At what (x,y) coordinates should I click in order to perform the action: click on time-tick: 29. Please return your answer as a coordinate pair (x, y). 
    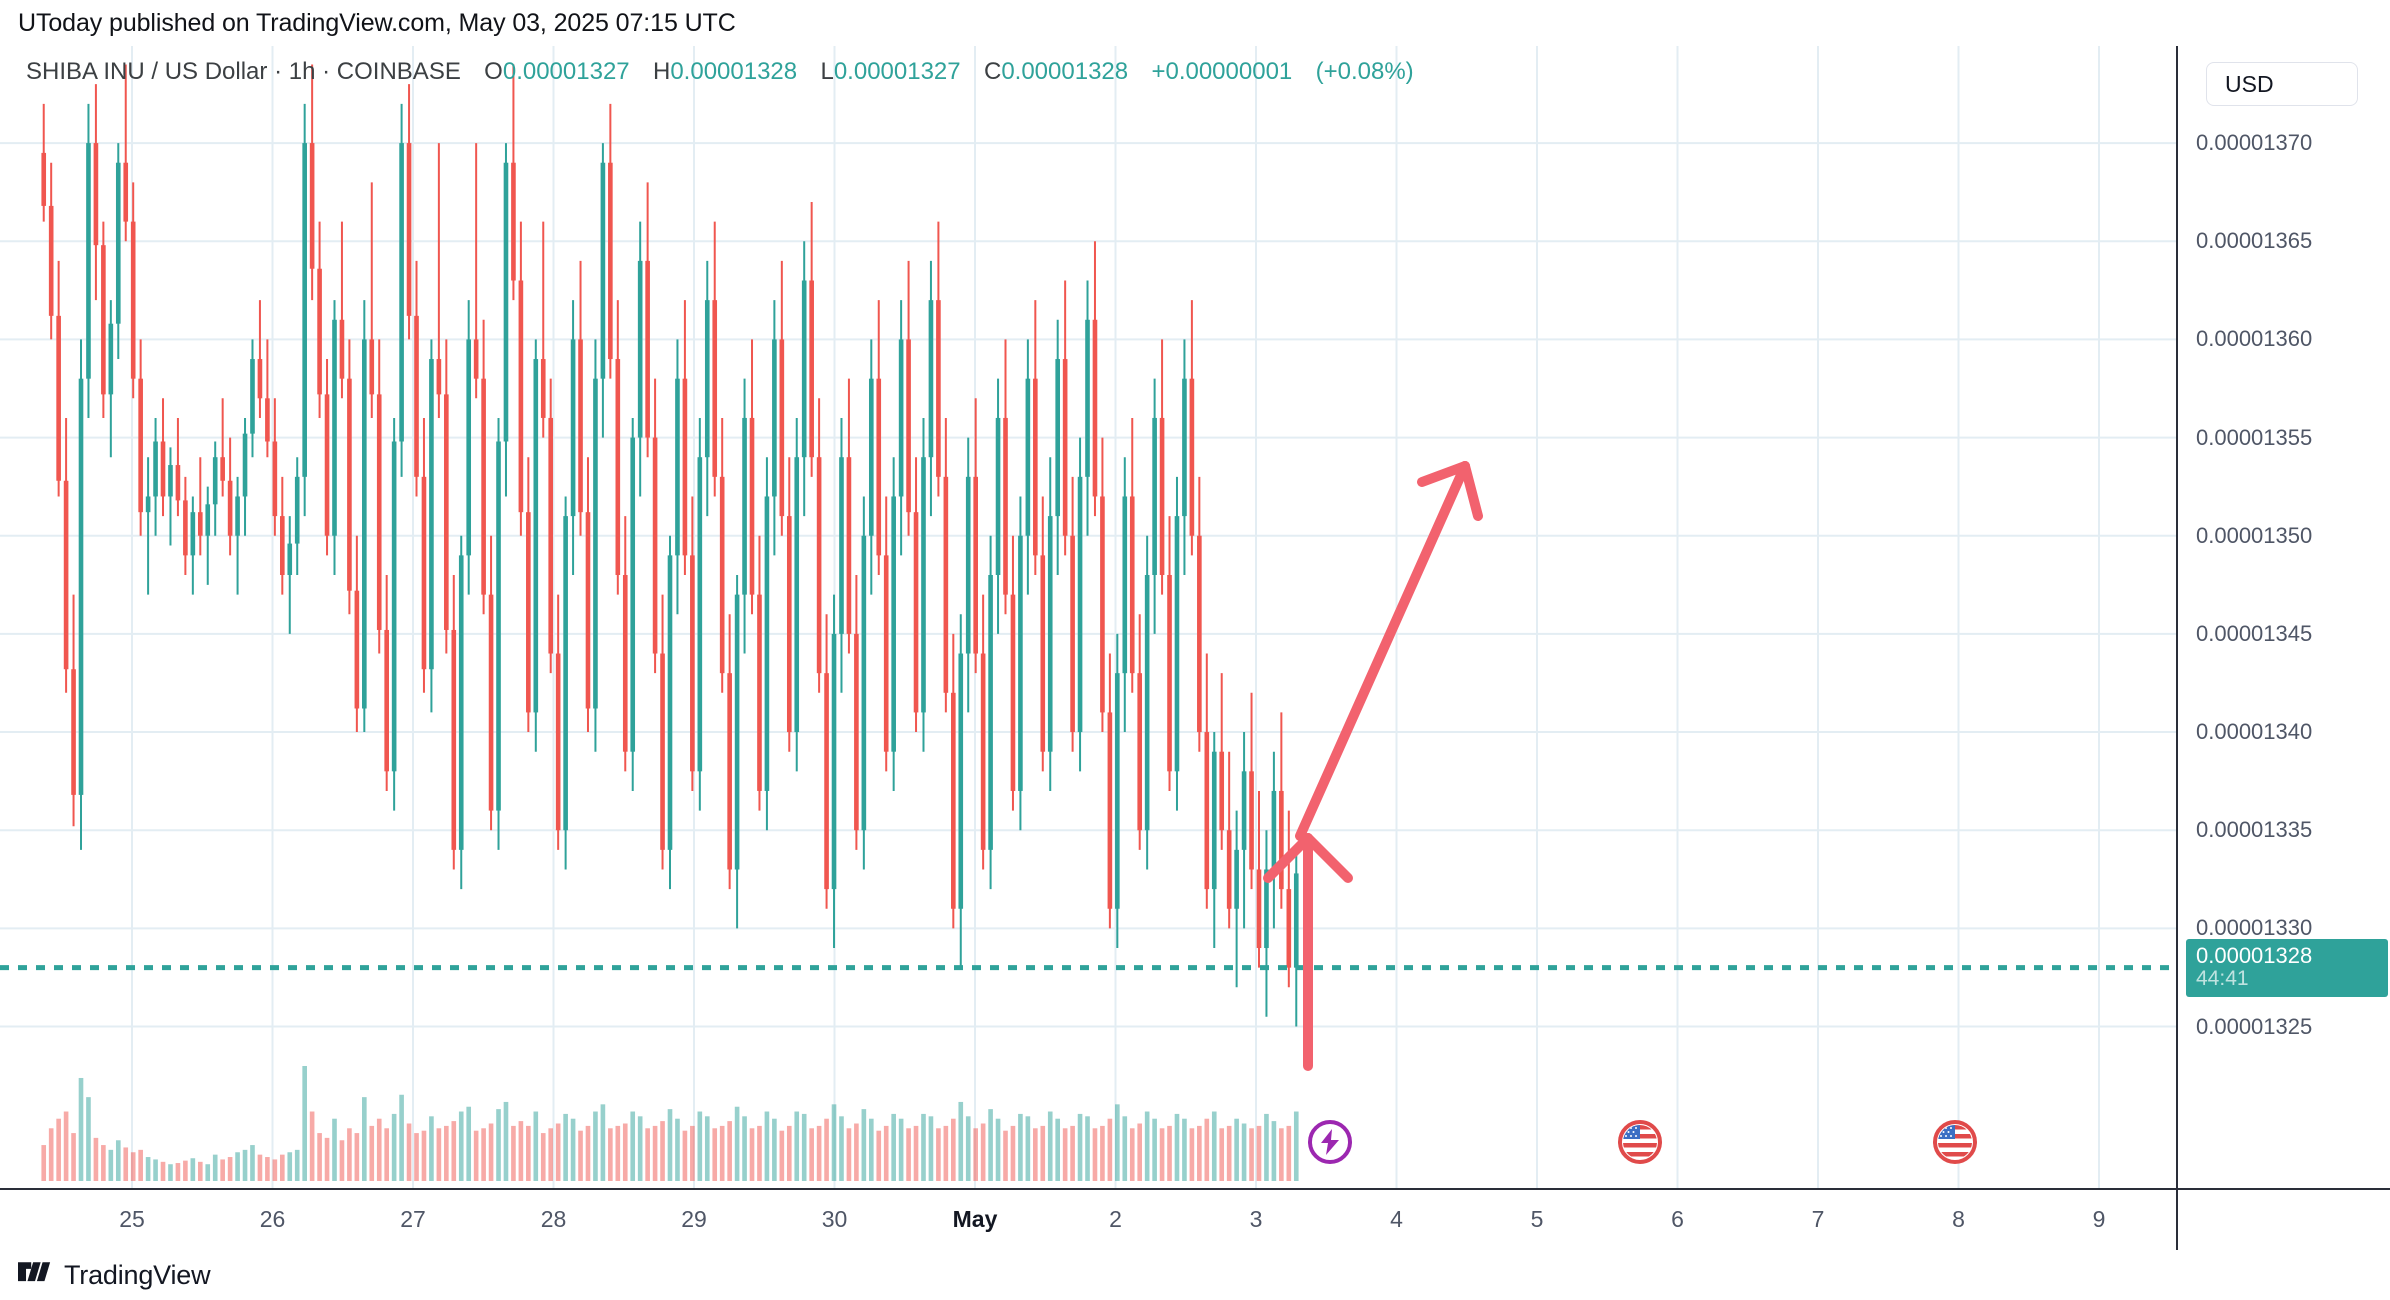
    Looking at the image, I should click on (694, 1219).